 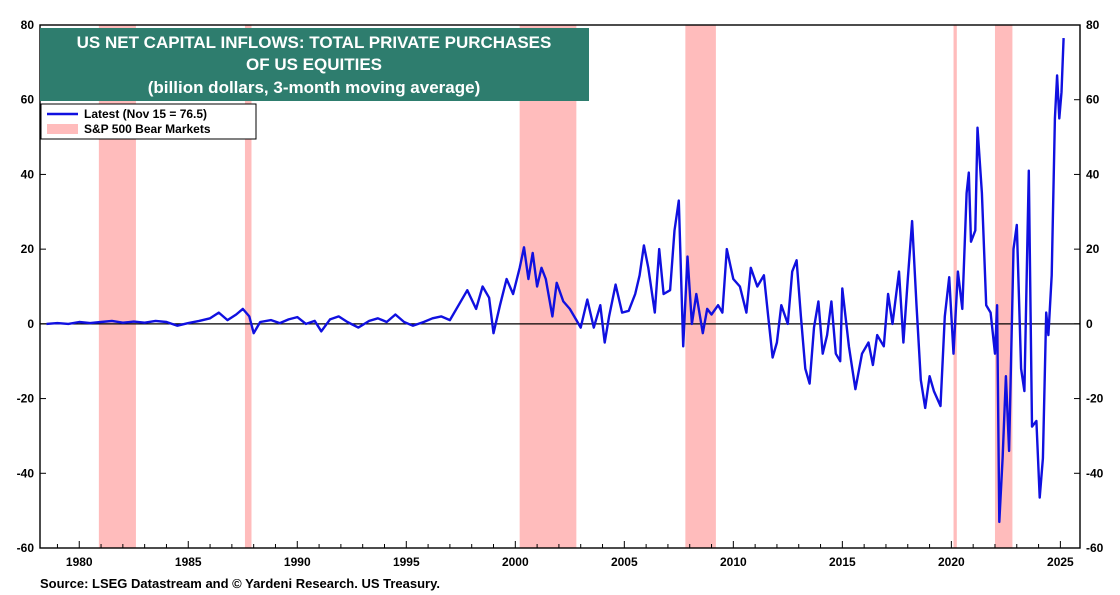 What do you see at coordinates (1095, 399) in the screenshot?
I see `y-tick-label-right-2: -20` at bounding box center [1095, 399].